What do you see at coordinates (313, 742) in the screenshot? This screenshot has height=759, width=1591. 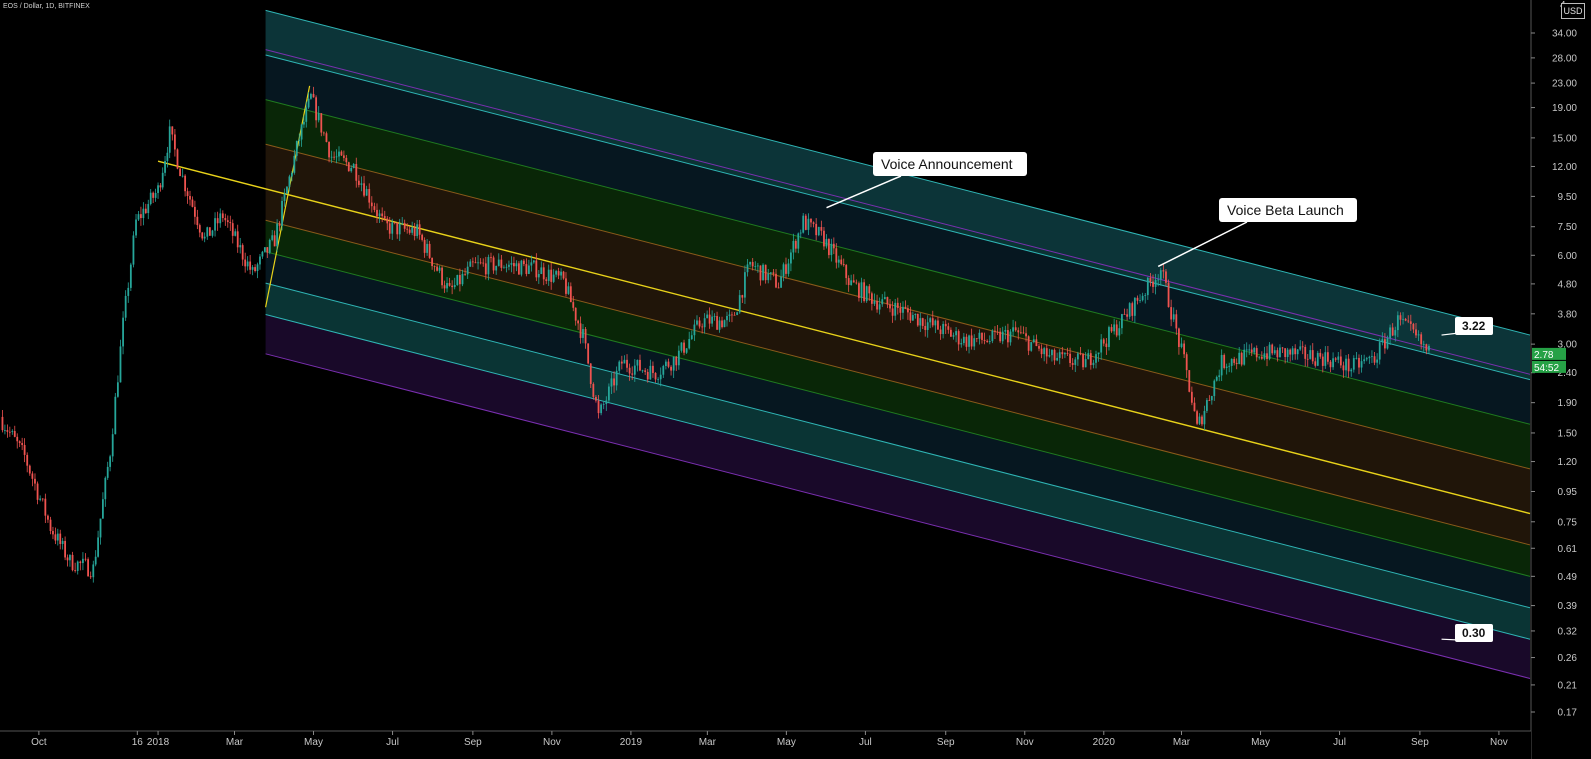 I see `time-tick-label: May` at bounding box center [313, 742].